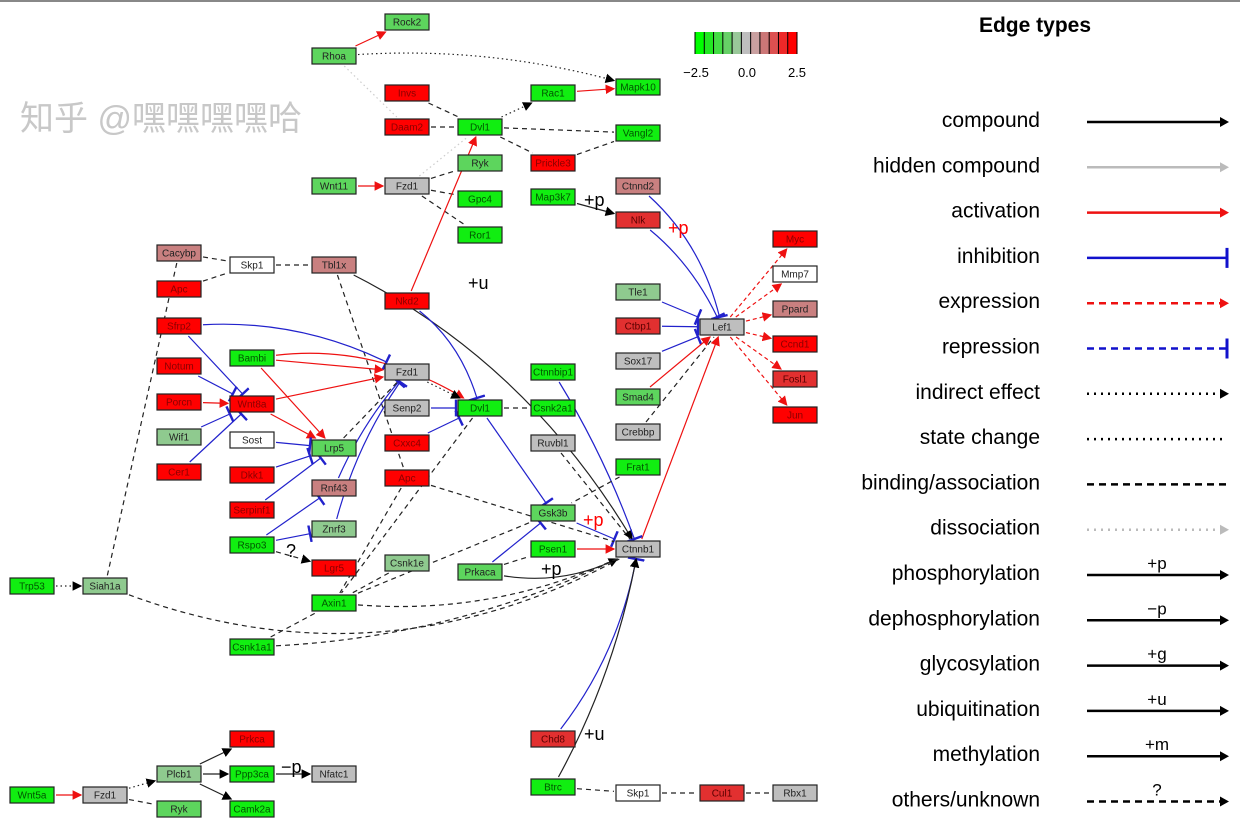  What do you see at coordinates (980, 664) in the screenshot?
I see `legend-label: glycosylation` at bounding box center [980, 664].